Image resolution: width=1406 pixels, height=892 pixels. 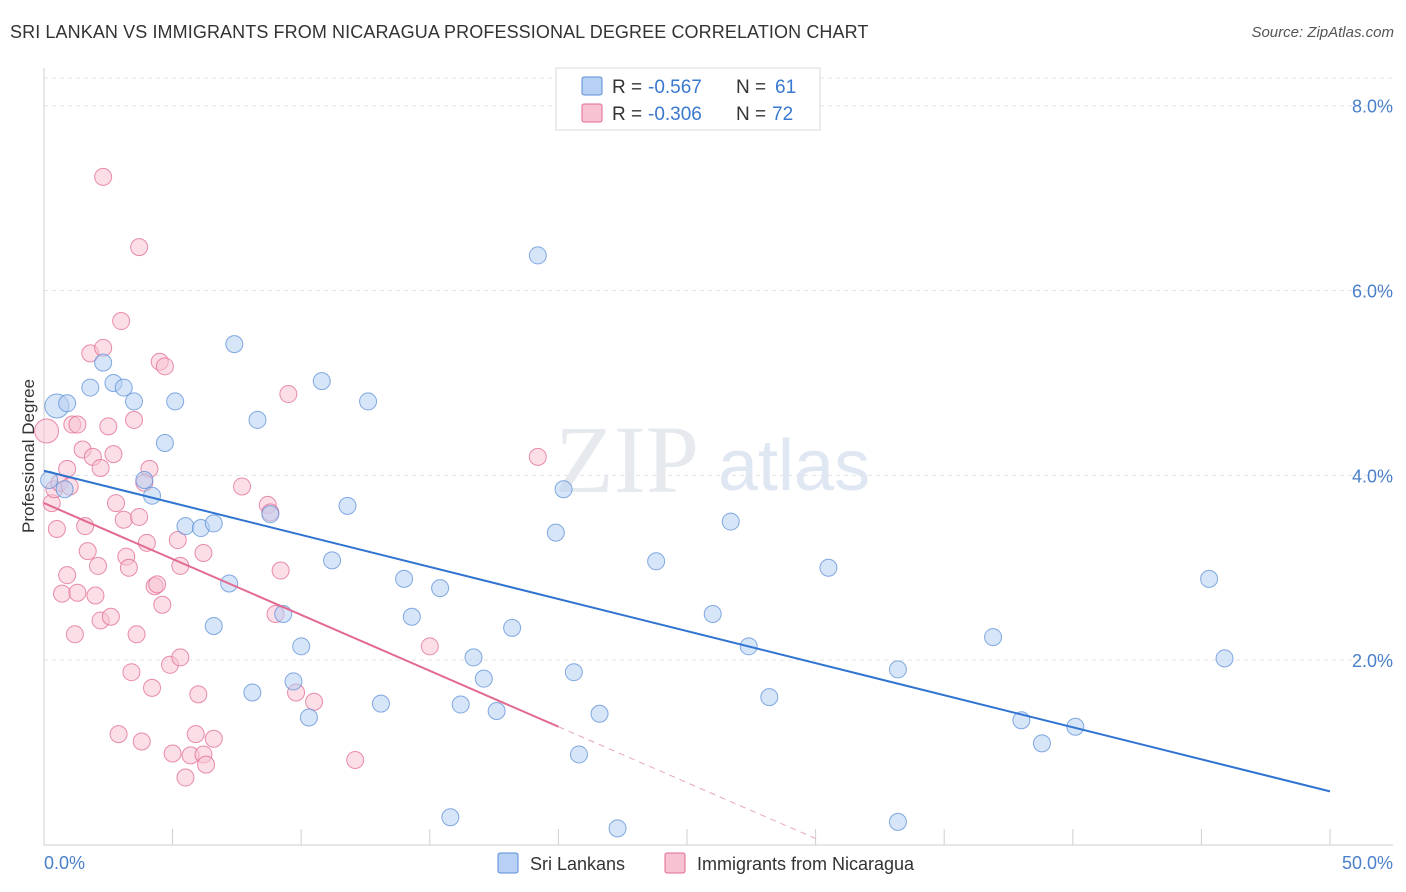 I want to click on legend-r-value-1: -0.306, so click(x=675, y=114).